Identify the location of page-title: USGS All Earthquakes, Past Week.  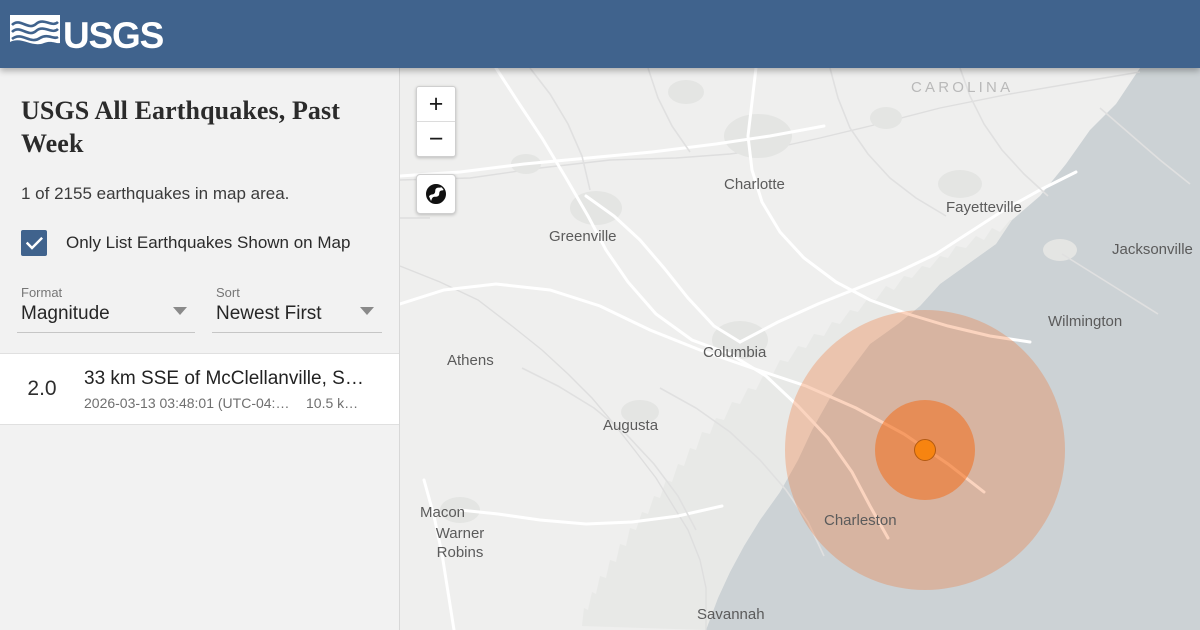
(181, 127).